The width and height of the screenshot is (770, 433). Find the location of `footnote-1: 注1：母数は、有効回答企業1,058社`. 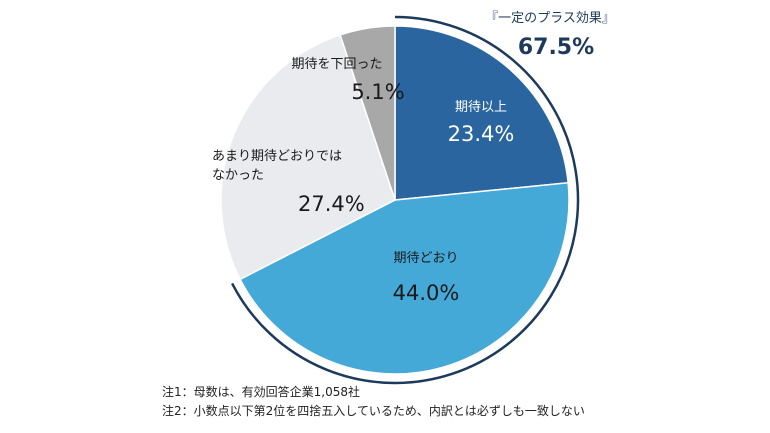

footnote-1: 注1：母数は、有効回答企業1,058社 is located at coordinates (261, 392).